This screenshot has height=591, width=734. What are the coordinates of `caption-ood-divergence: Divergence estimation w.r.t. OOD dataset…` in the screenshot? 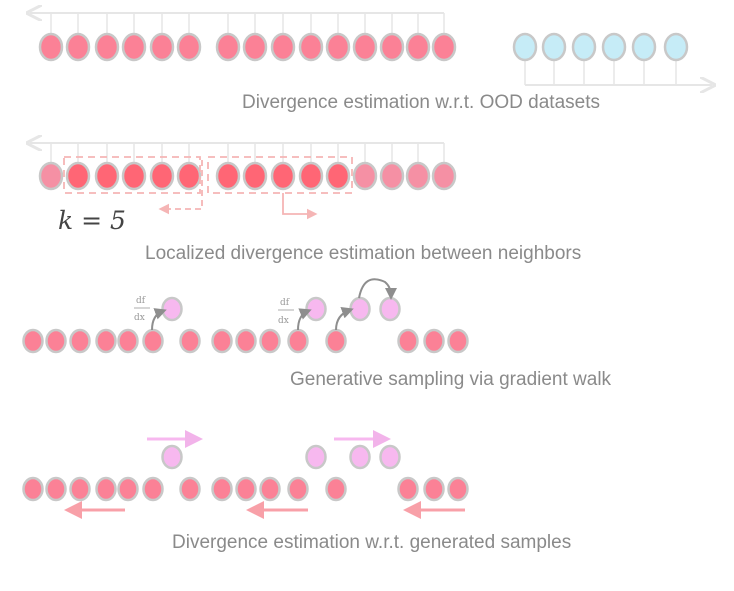 It's located at (421, 102).